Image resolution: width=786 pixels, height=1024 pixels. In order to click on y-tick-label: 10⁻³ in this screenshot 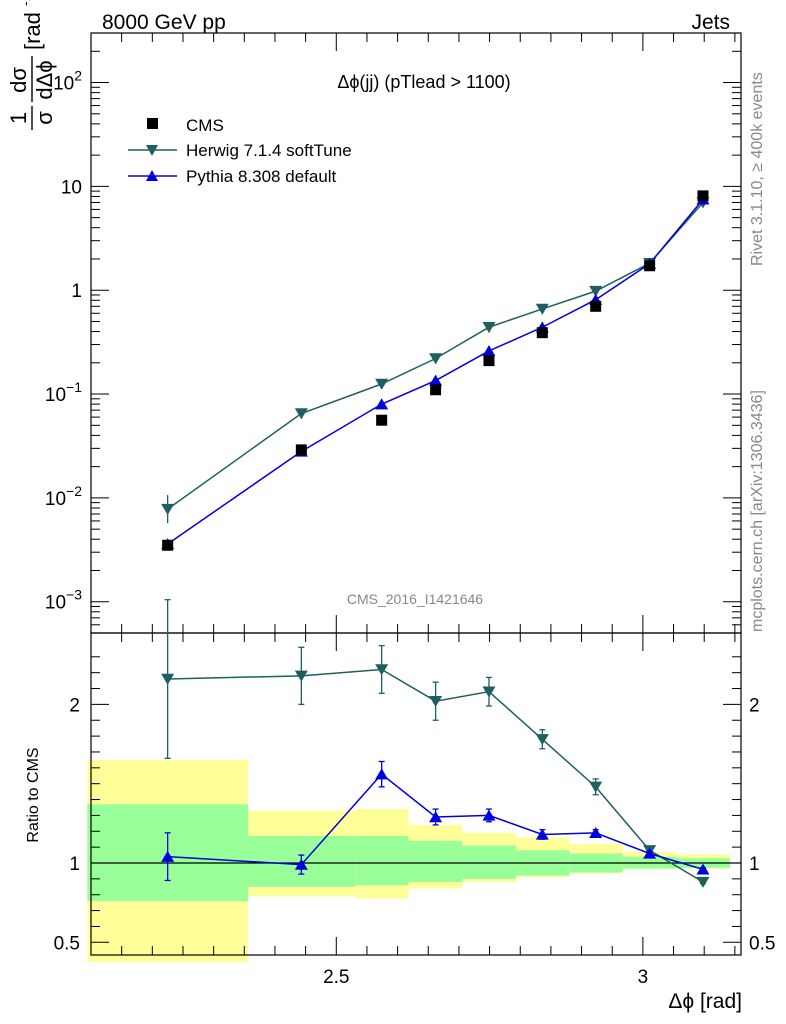, I will do `click(63, 600)`.